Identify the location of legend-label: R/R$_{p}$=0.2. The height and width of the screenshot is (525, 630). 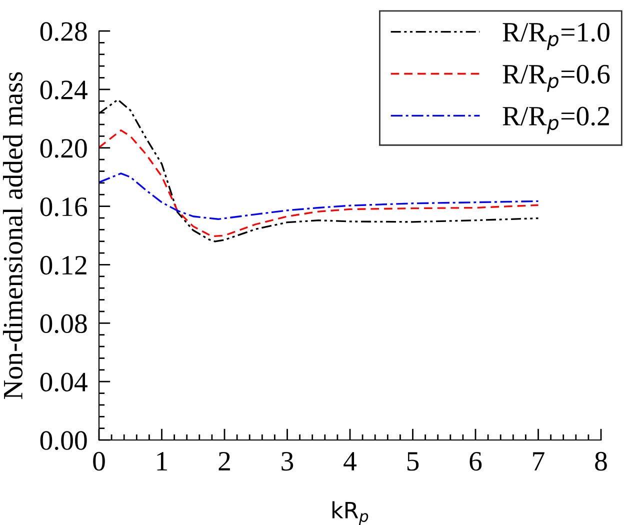
(555, 120).